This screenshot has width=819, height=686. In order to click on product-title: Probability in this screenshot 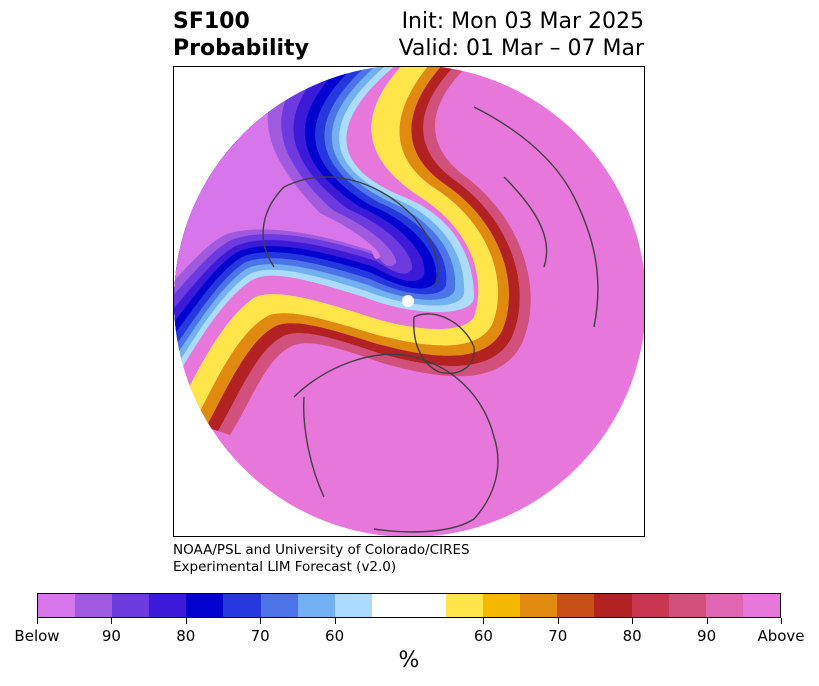, I will do `click(241, 48)`.